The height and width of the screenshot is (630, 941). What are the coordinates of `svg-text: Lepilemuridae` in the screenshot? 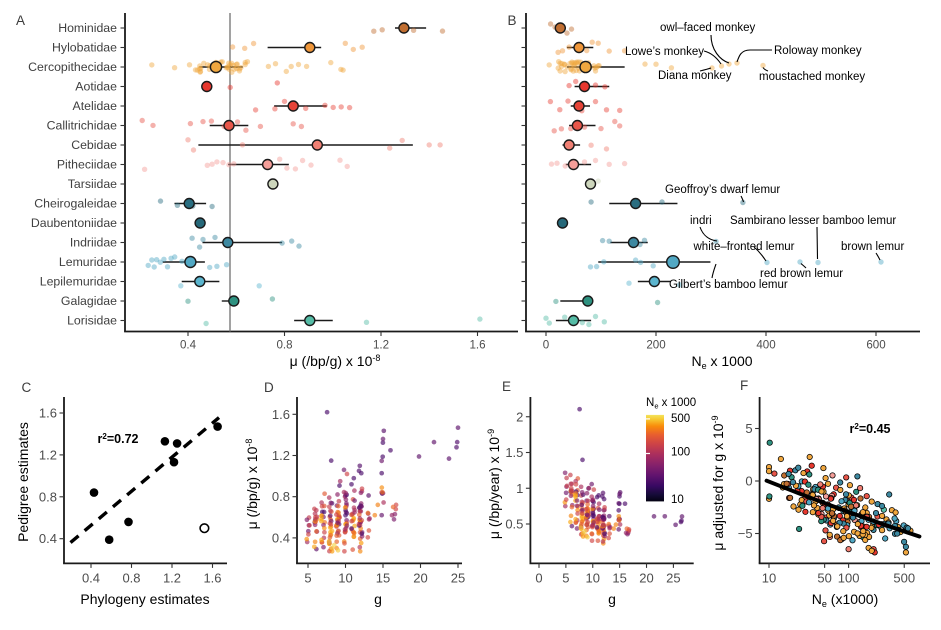 It's located at (78, 282).